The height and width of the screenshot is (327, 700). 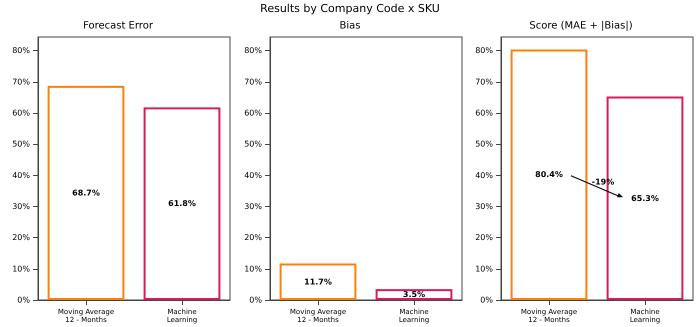 What do you see at coordinates (182, 203) in the screenshot?
I see `data-label: 61.8%` at bounding box center [182, 203].